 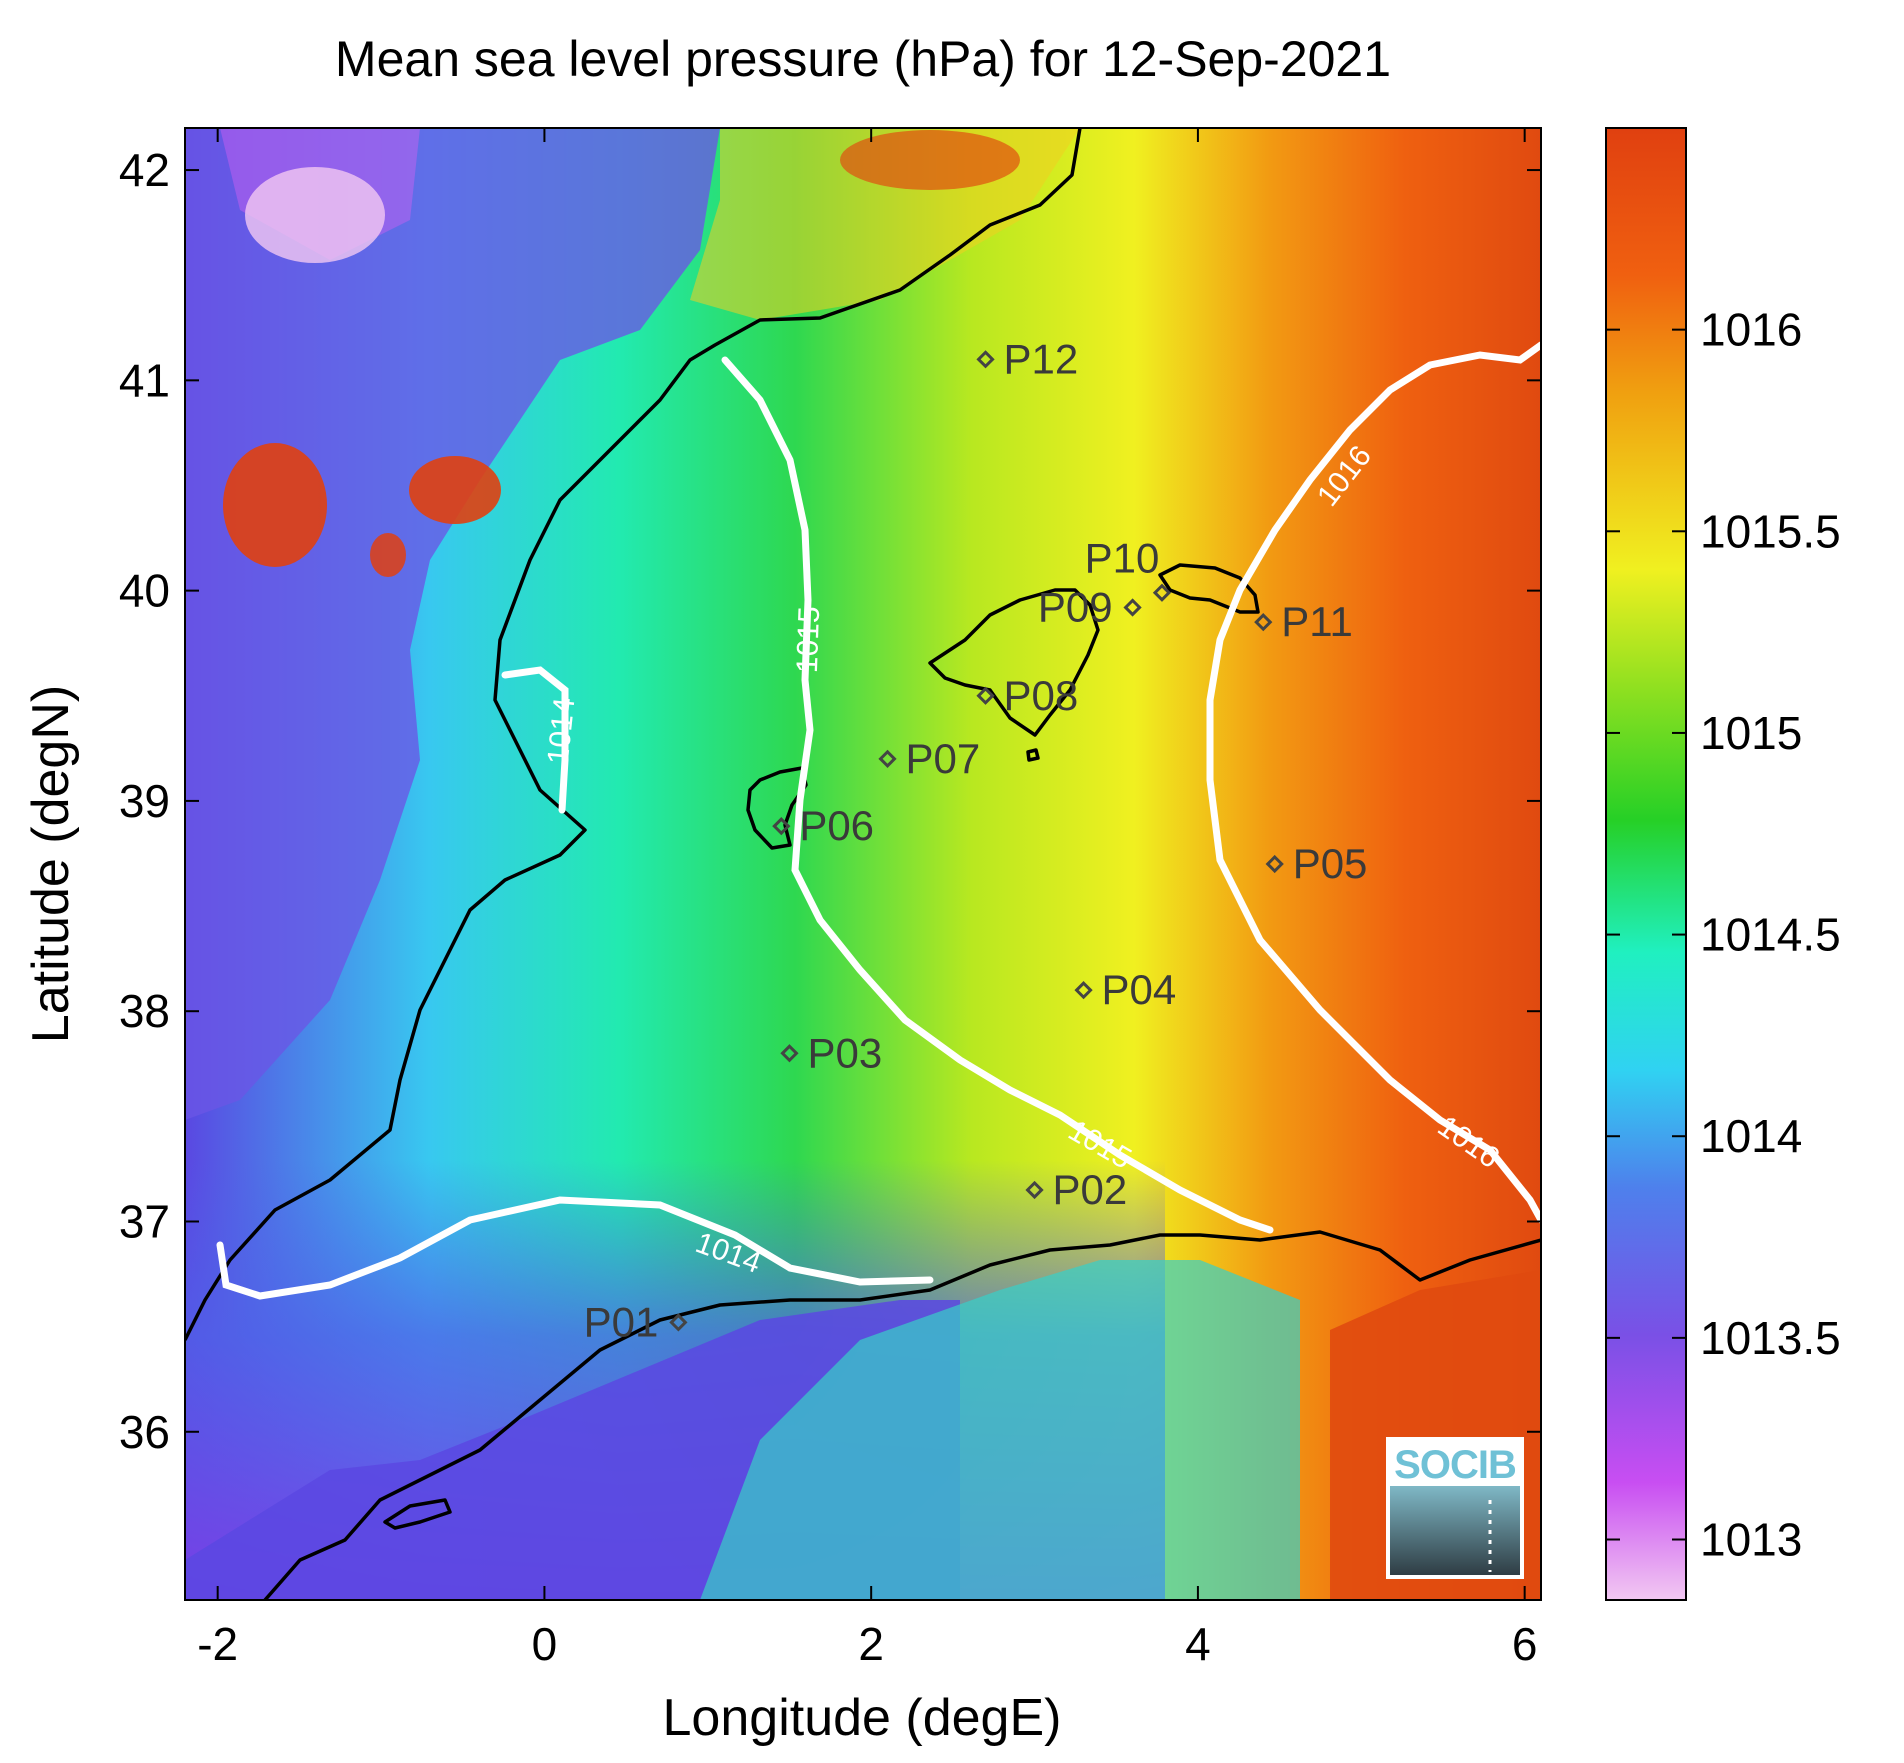 I want to click on y-axis-label: Latitude (degN), so click(x=51, y=864).